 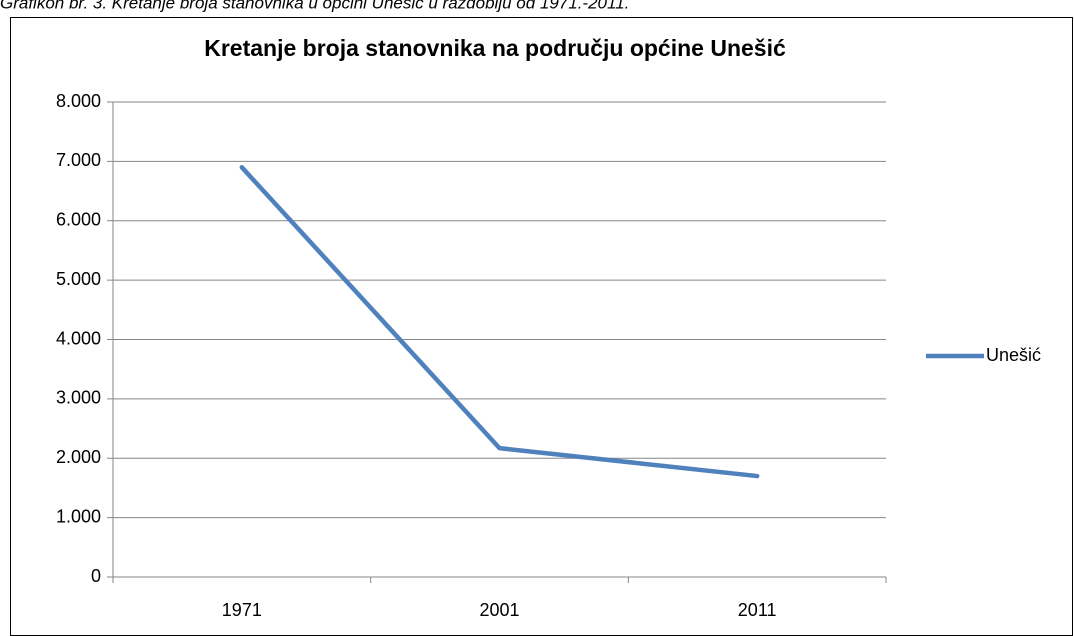 What do you see at coordinates (78, 338) in the screenshot?
I see `y-tick-label: 4.000` at bounding box center [78, 338].